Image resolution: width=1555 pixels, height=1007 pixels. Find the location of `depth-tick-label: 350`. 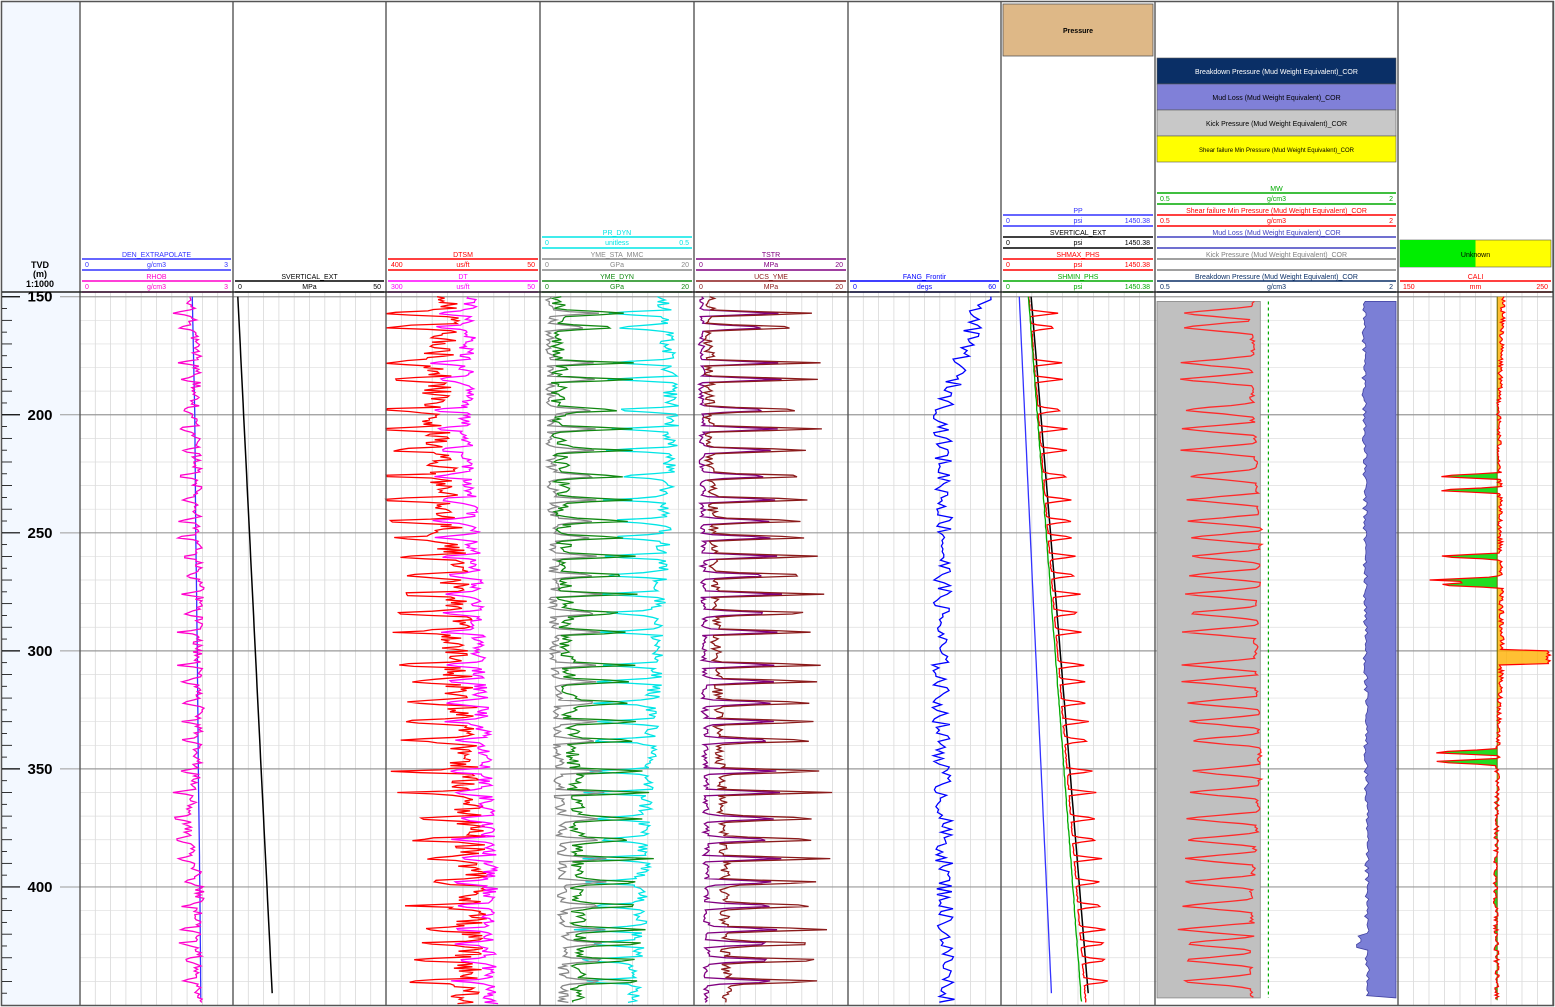

depth-tick-label: 350 is located at coordinates (39, 769).